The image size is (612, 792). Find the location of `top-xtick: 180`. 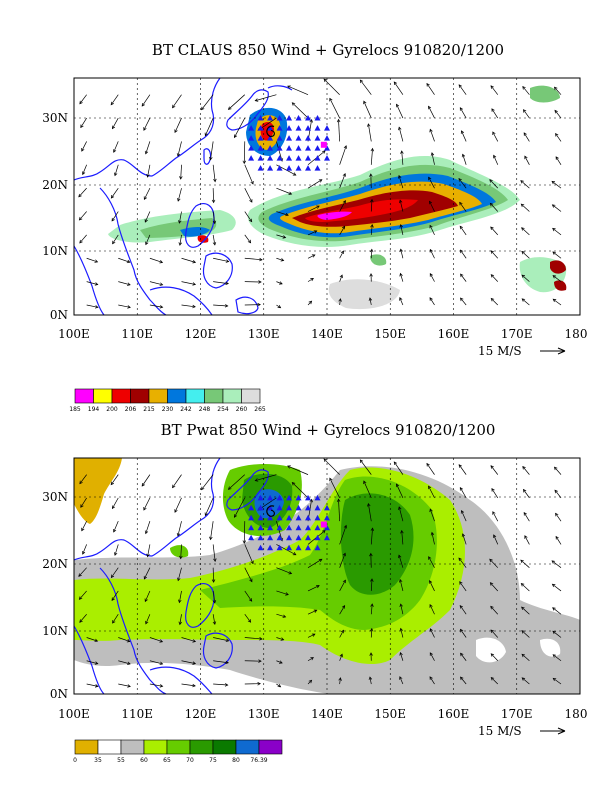

top-xtick: 180 is located at coordinates (576, 334).